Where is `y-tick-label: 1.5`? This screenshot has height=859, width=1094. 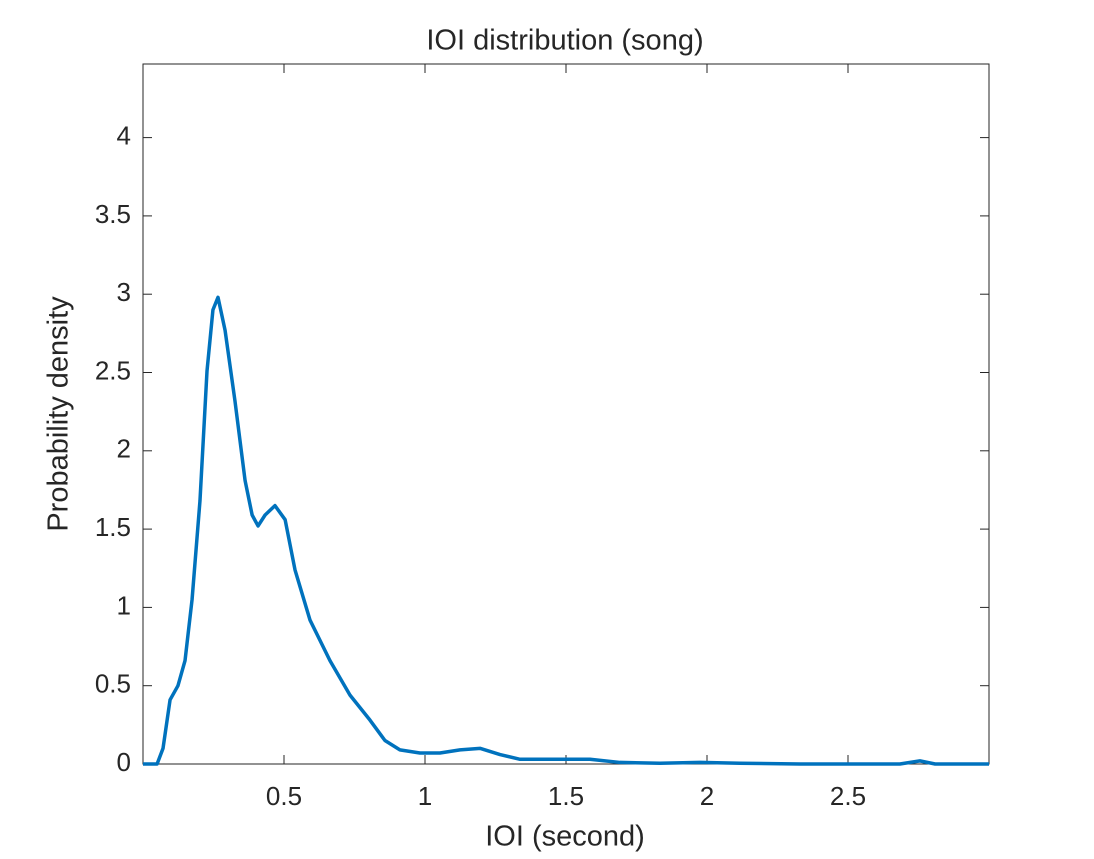 y-tick-label: 1.5 is located at coordinates (113, 527).